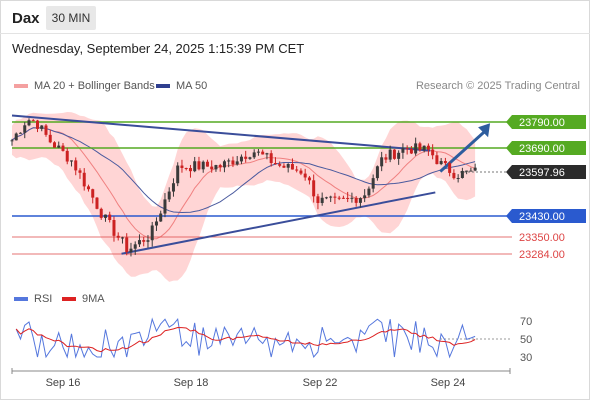 The image size is (590, 400). What do you see at coordinates (295, 18) in the screenshot?
I see `header: Dax 30 MIN` at bounding box center [295, 18].